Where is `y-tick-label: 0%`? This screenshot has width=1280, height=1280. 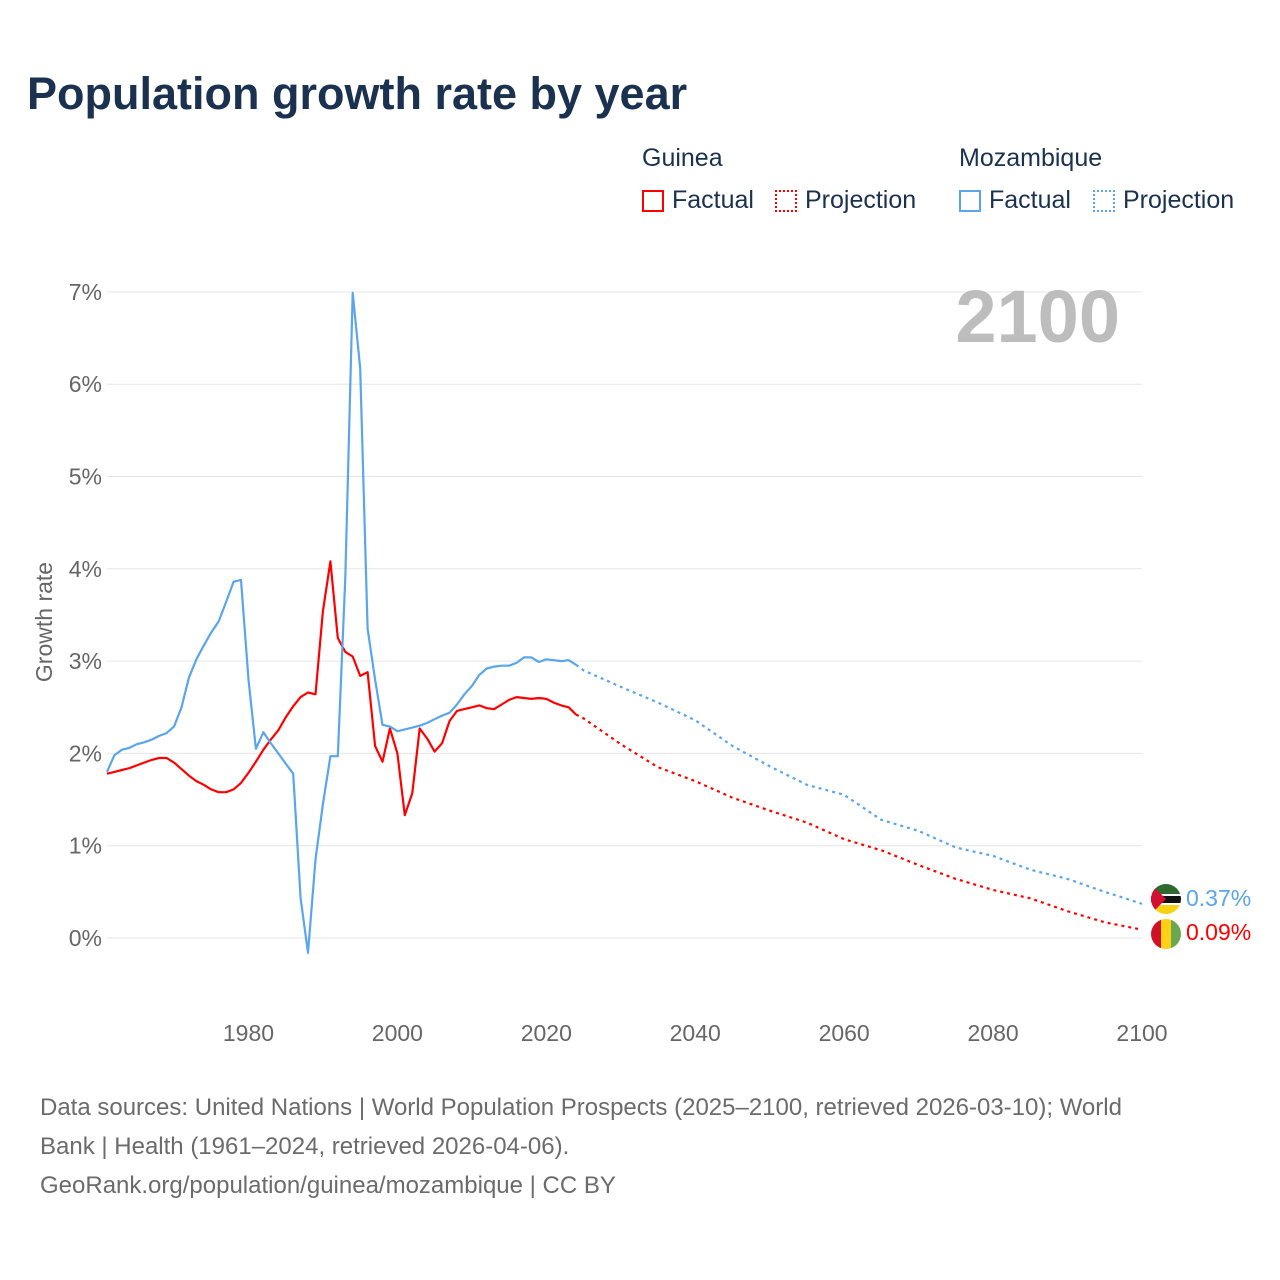 y-tick-label: 0% is located at coordinates (85, 938).